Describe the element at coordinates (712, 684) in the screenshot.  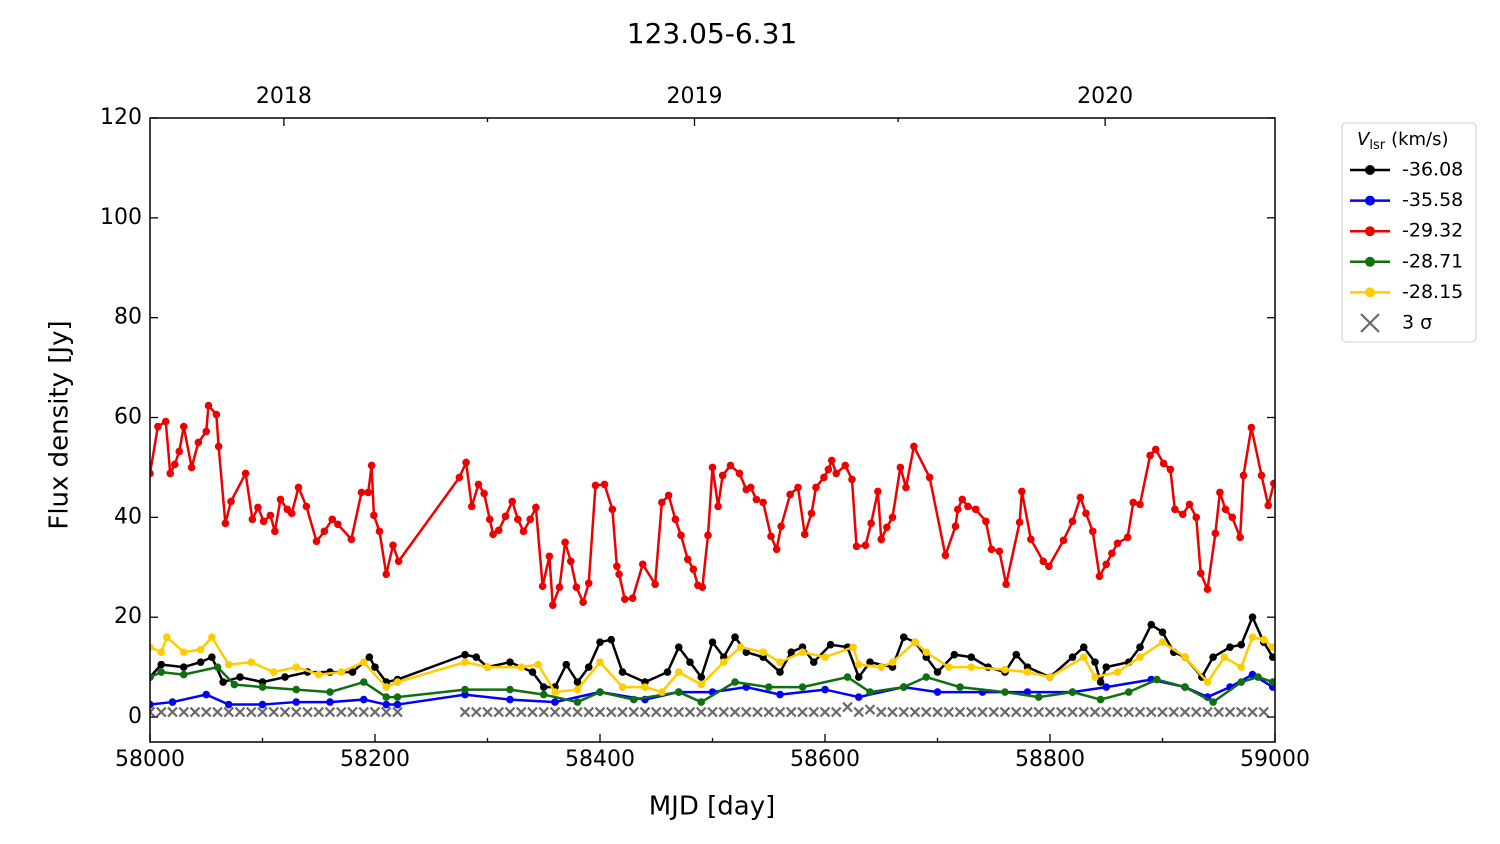
I see `series-line` at that location.